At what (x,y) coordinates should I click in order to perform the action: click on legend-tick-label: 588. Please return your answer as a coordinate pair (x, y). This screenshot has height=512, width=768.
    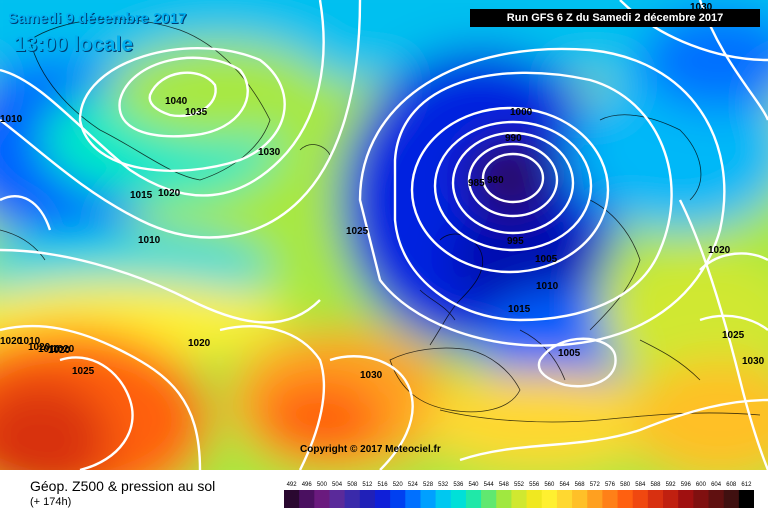
    Looking at the image, I should click on (655, 485).